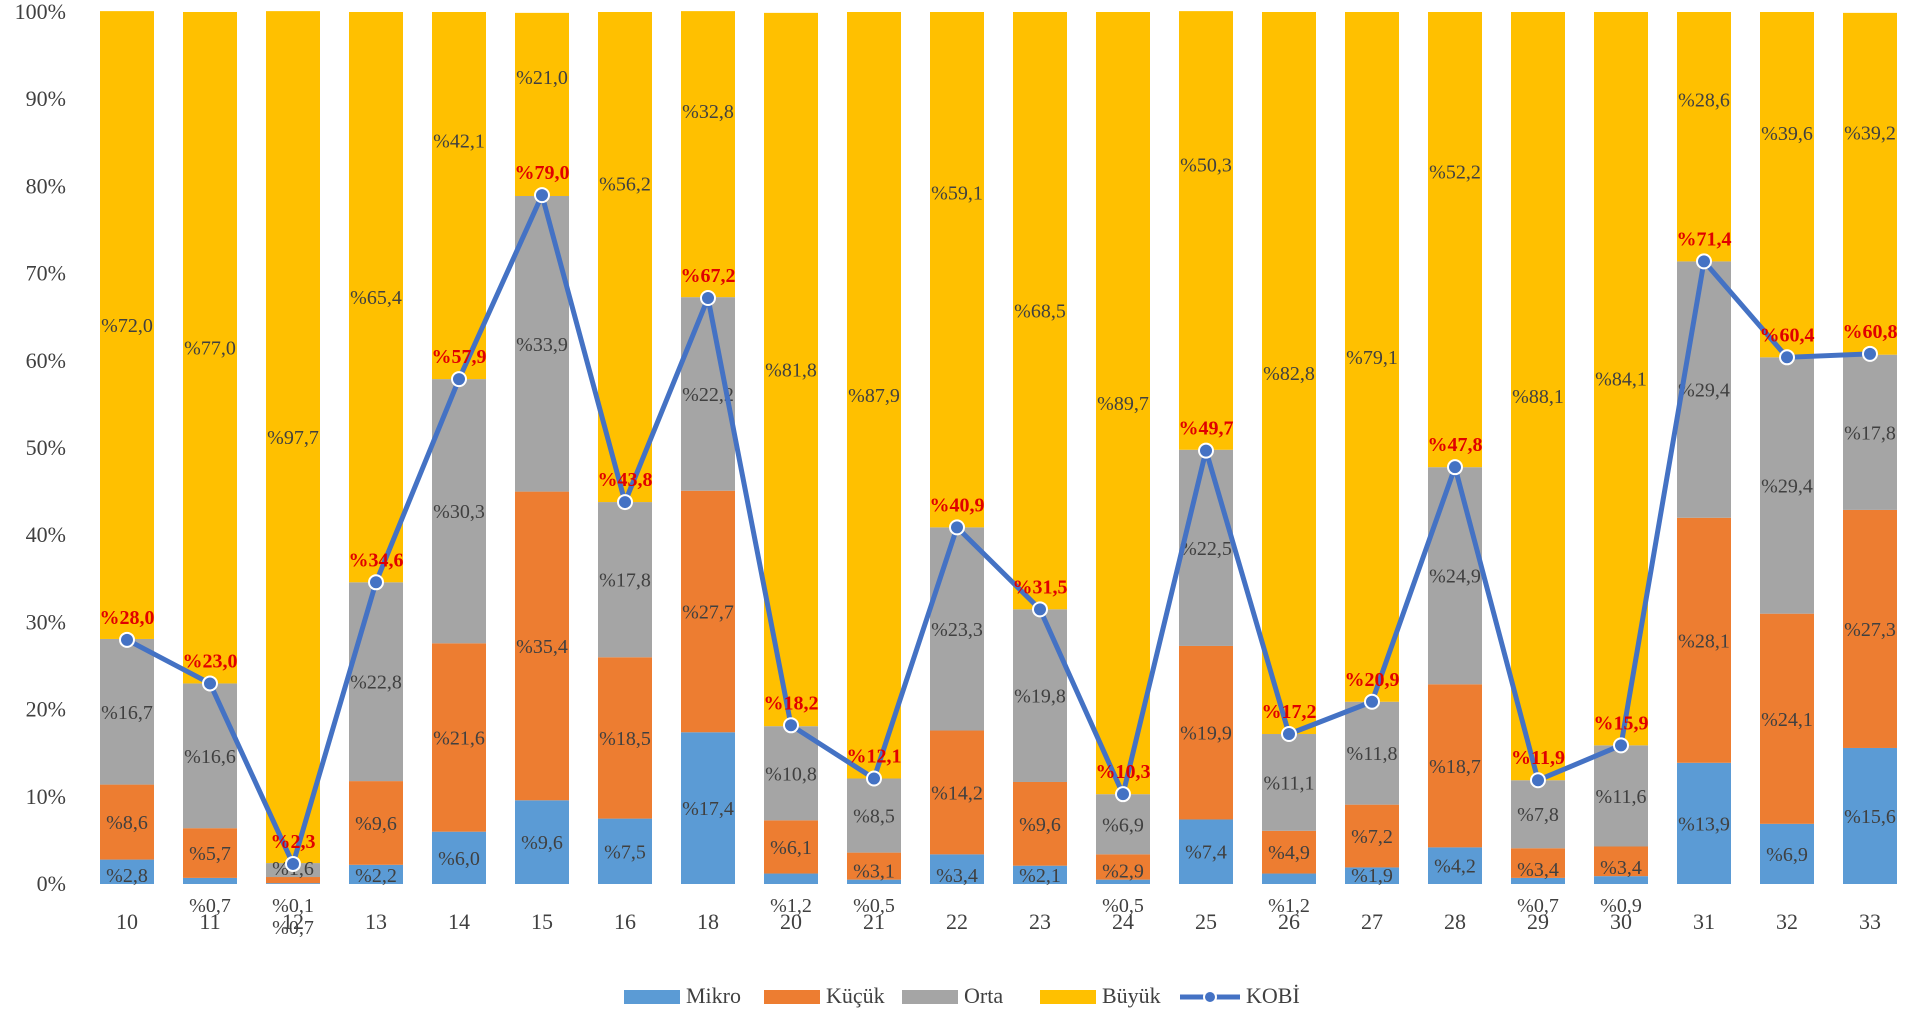 This screenshot has height=1025, width=1910. I want to click on x-tick-label: 27, so click(1372, 921).